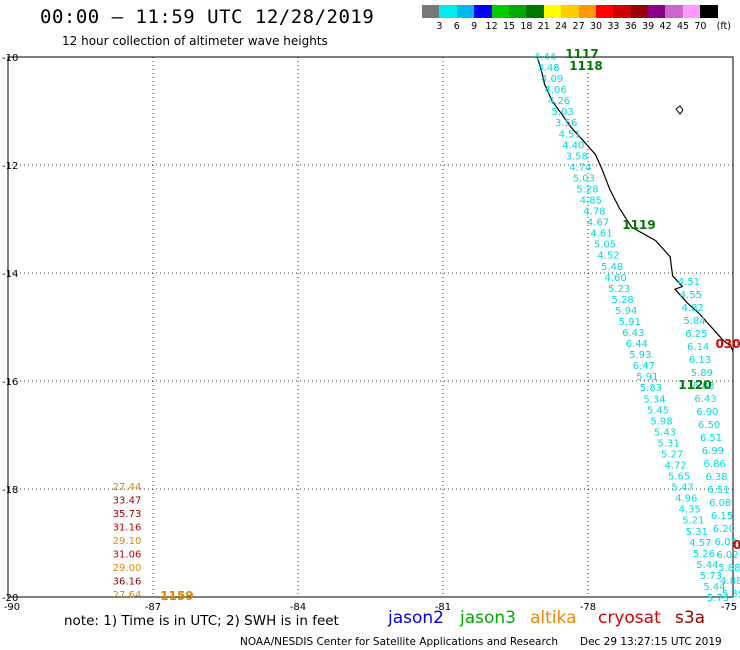 The height and width of the screenshot is (650, 740). I want to click on track-value: 6.44, so click(637, 344).